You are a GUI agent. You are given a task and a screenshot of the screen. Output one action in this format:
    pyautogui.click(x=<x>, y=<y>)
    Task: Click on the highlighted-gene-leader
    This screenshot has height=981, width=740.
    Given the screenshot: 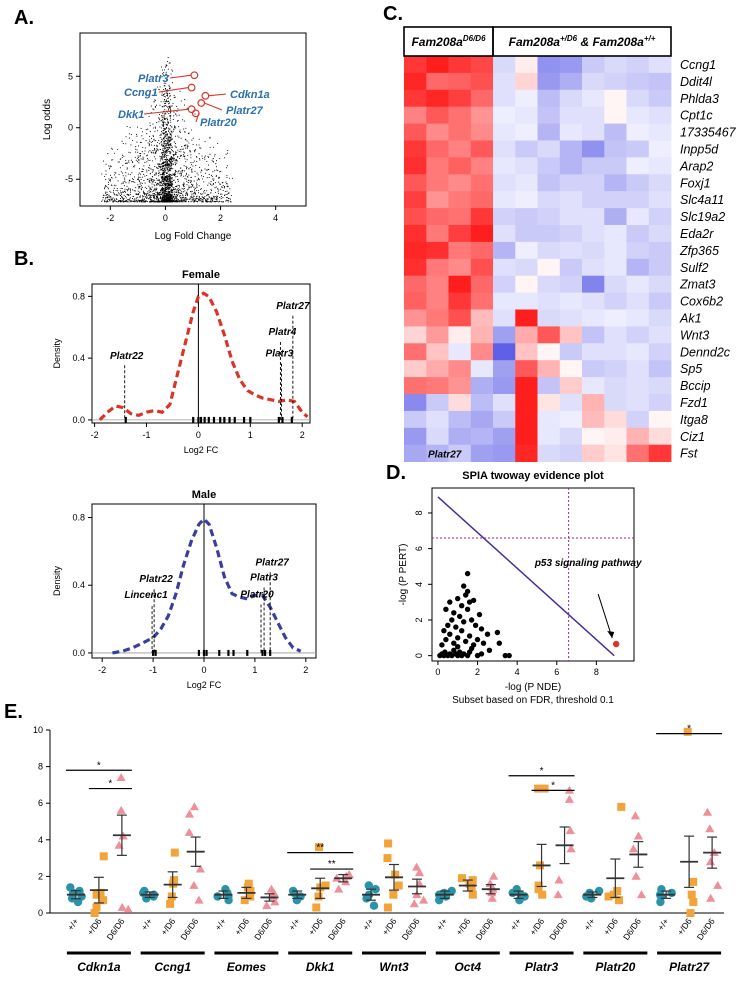 What is the action you would take?
    pyautogui.click(x=217, y=95)
    